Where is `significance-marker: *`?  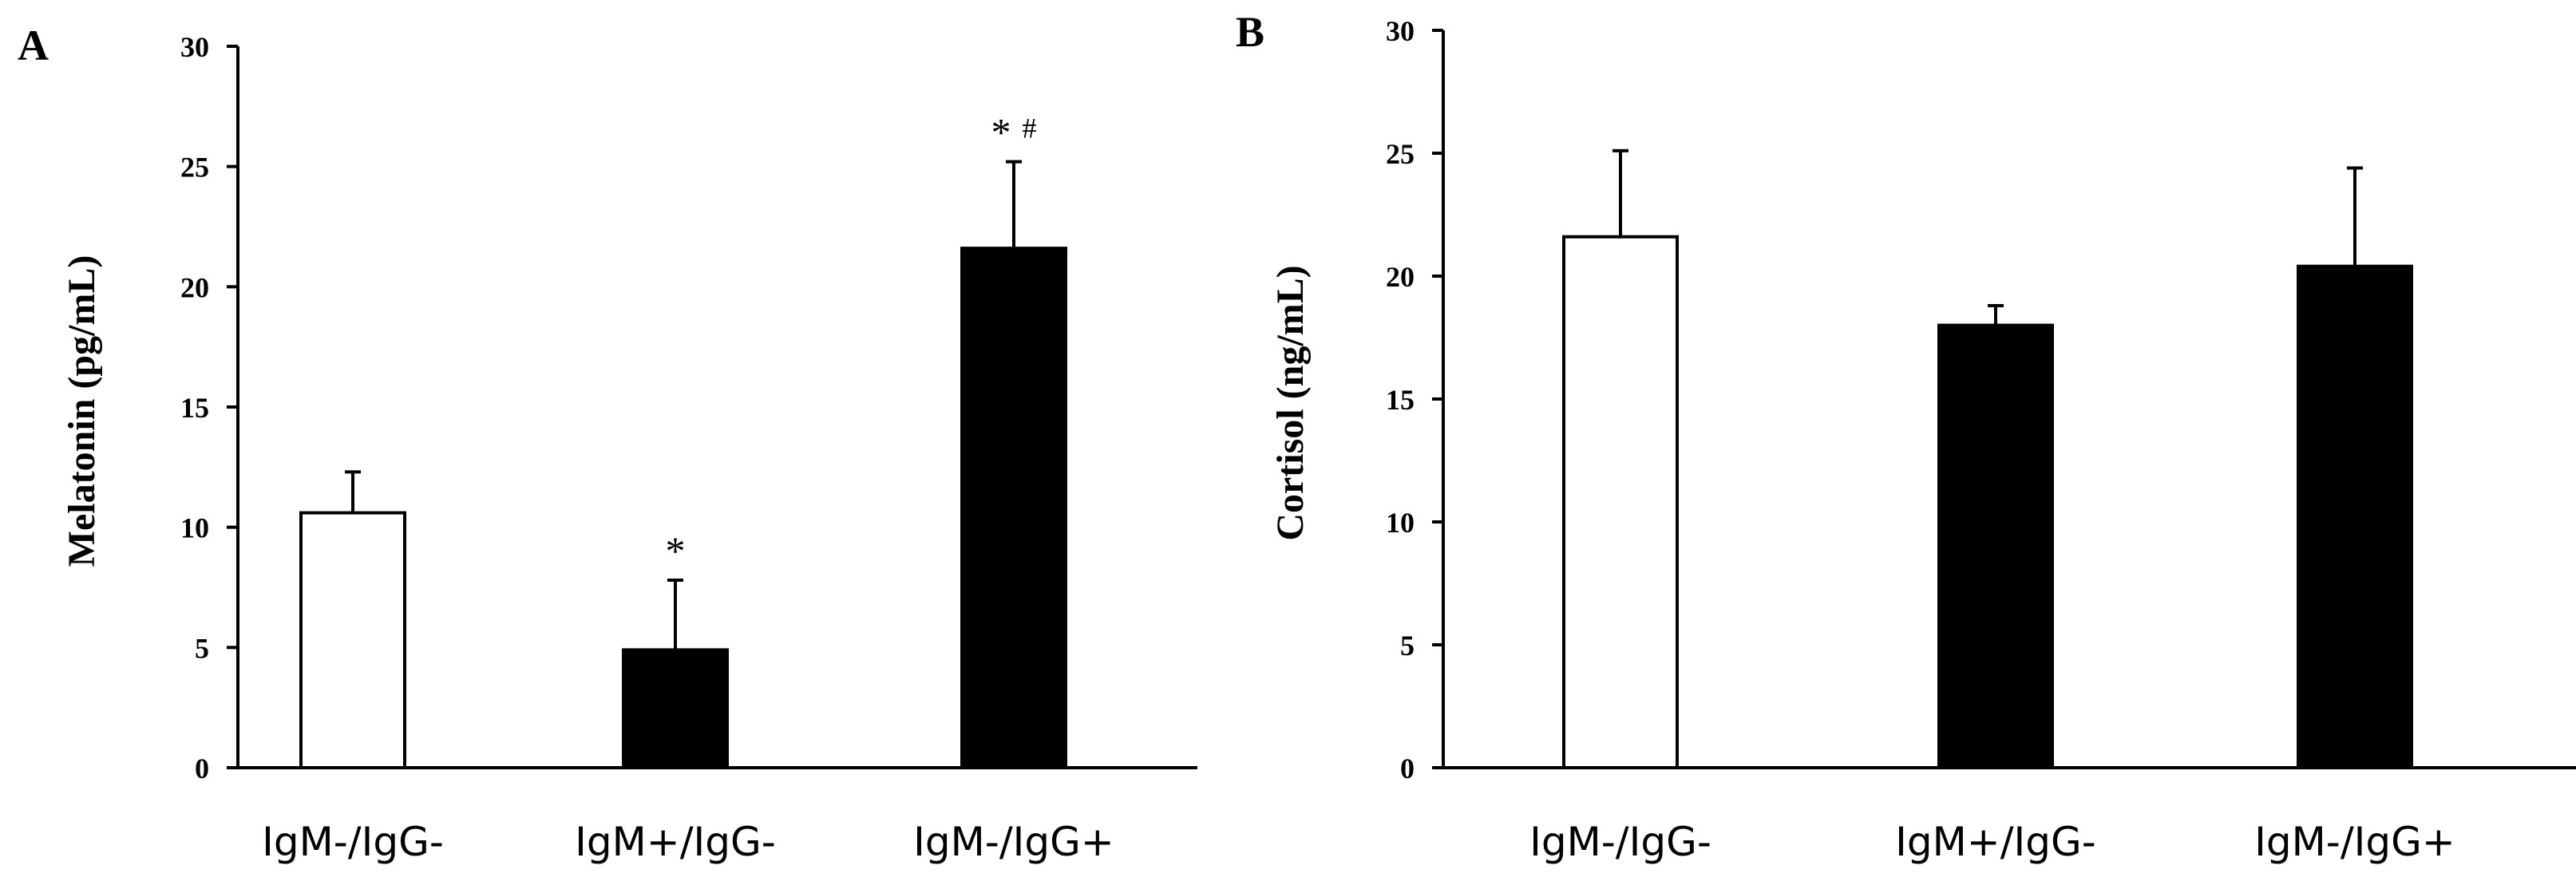
significance-marker: * is located at coordinates (676, 550).